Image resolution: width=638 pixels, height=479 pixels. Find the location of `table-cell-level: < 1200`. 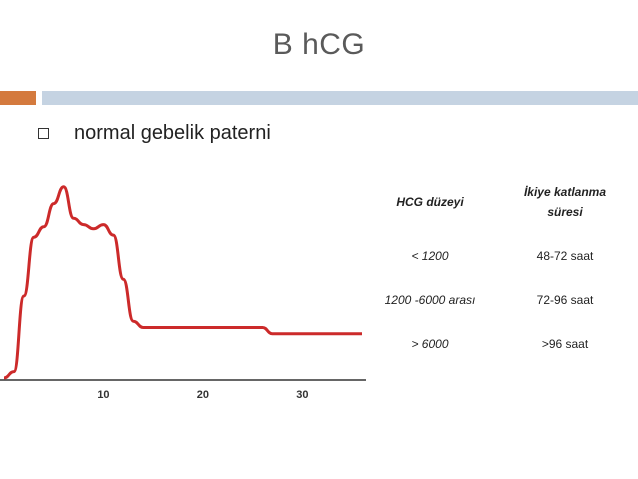

table-cell-level: < 1200 is located at coordinates (430, 256).